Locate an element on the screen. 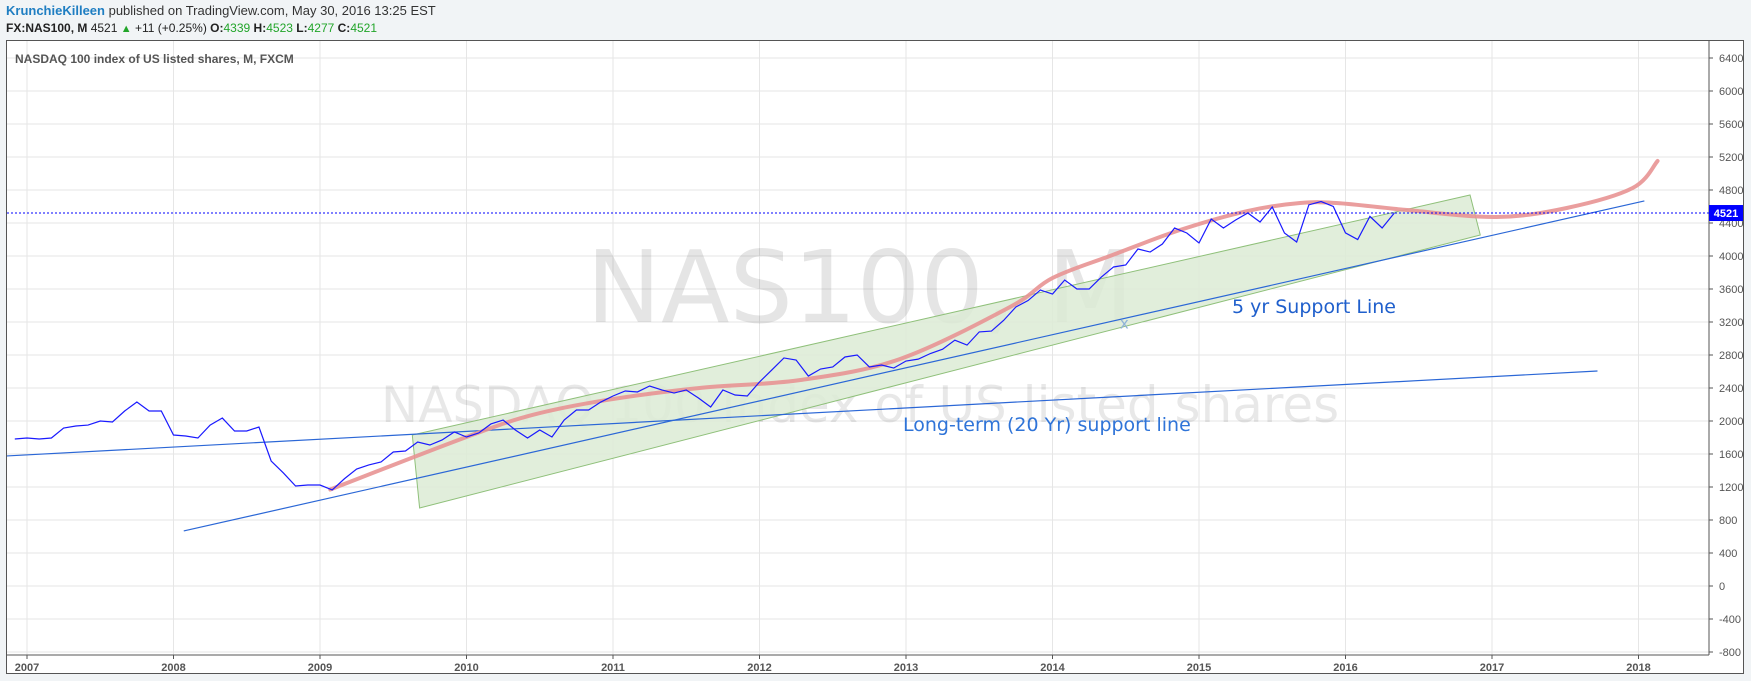  x-tick-label: 2009 is located at coordinates (320, 668).